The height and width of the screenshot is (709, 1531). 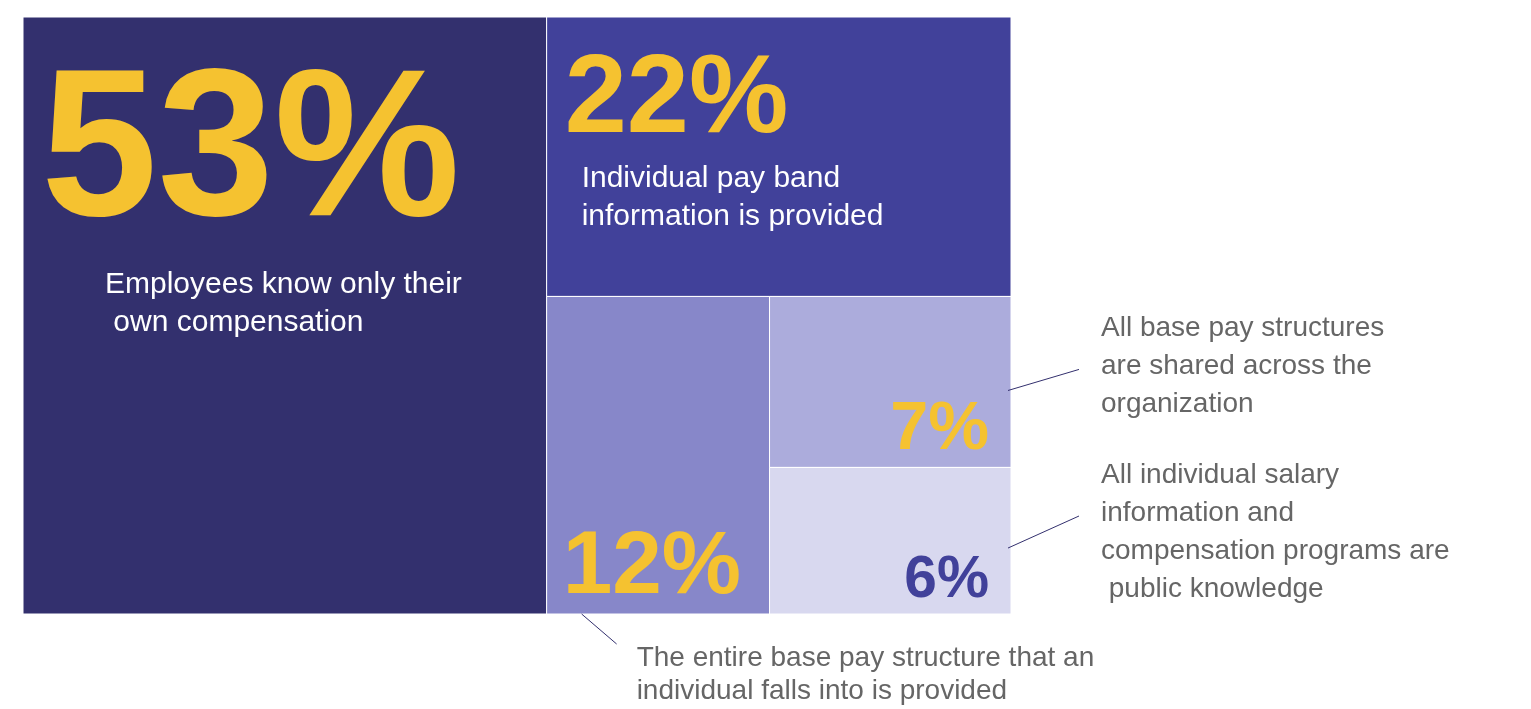 I want to click on category-label: Employees know only their own compensation, so click(x=283, y=301).